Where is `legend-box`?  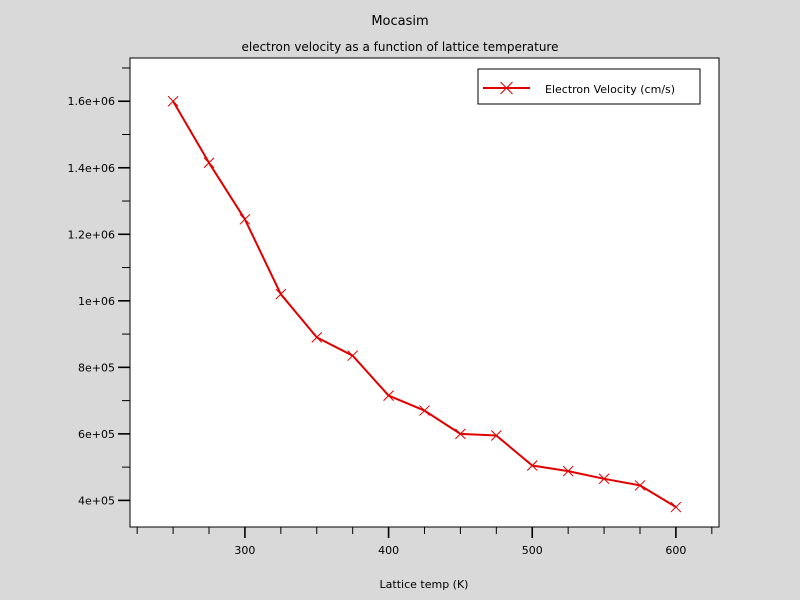 legend-box is located at coordinates (589, 86).